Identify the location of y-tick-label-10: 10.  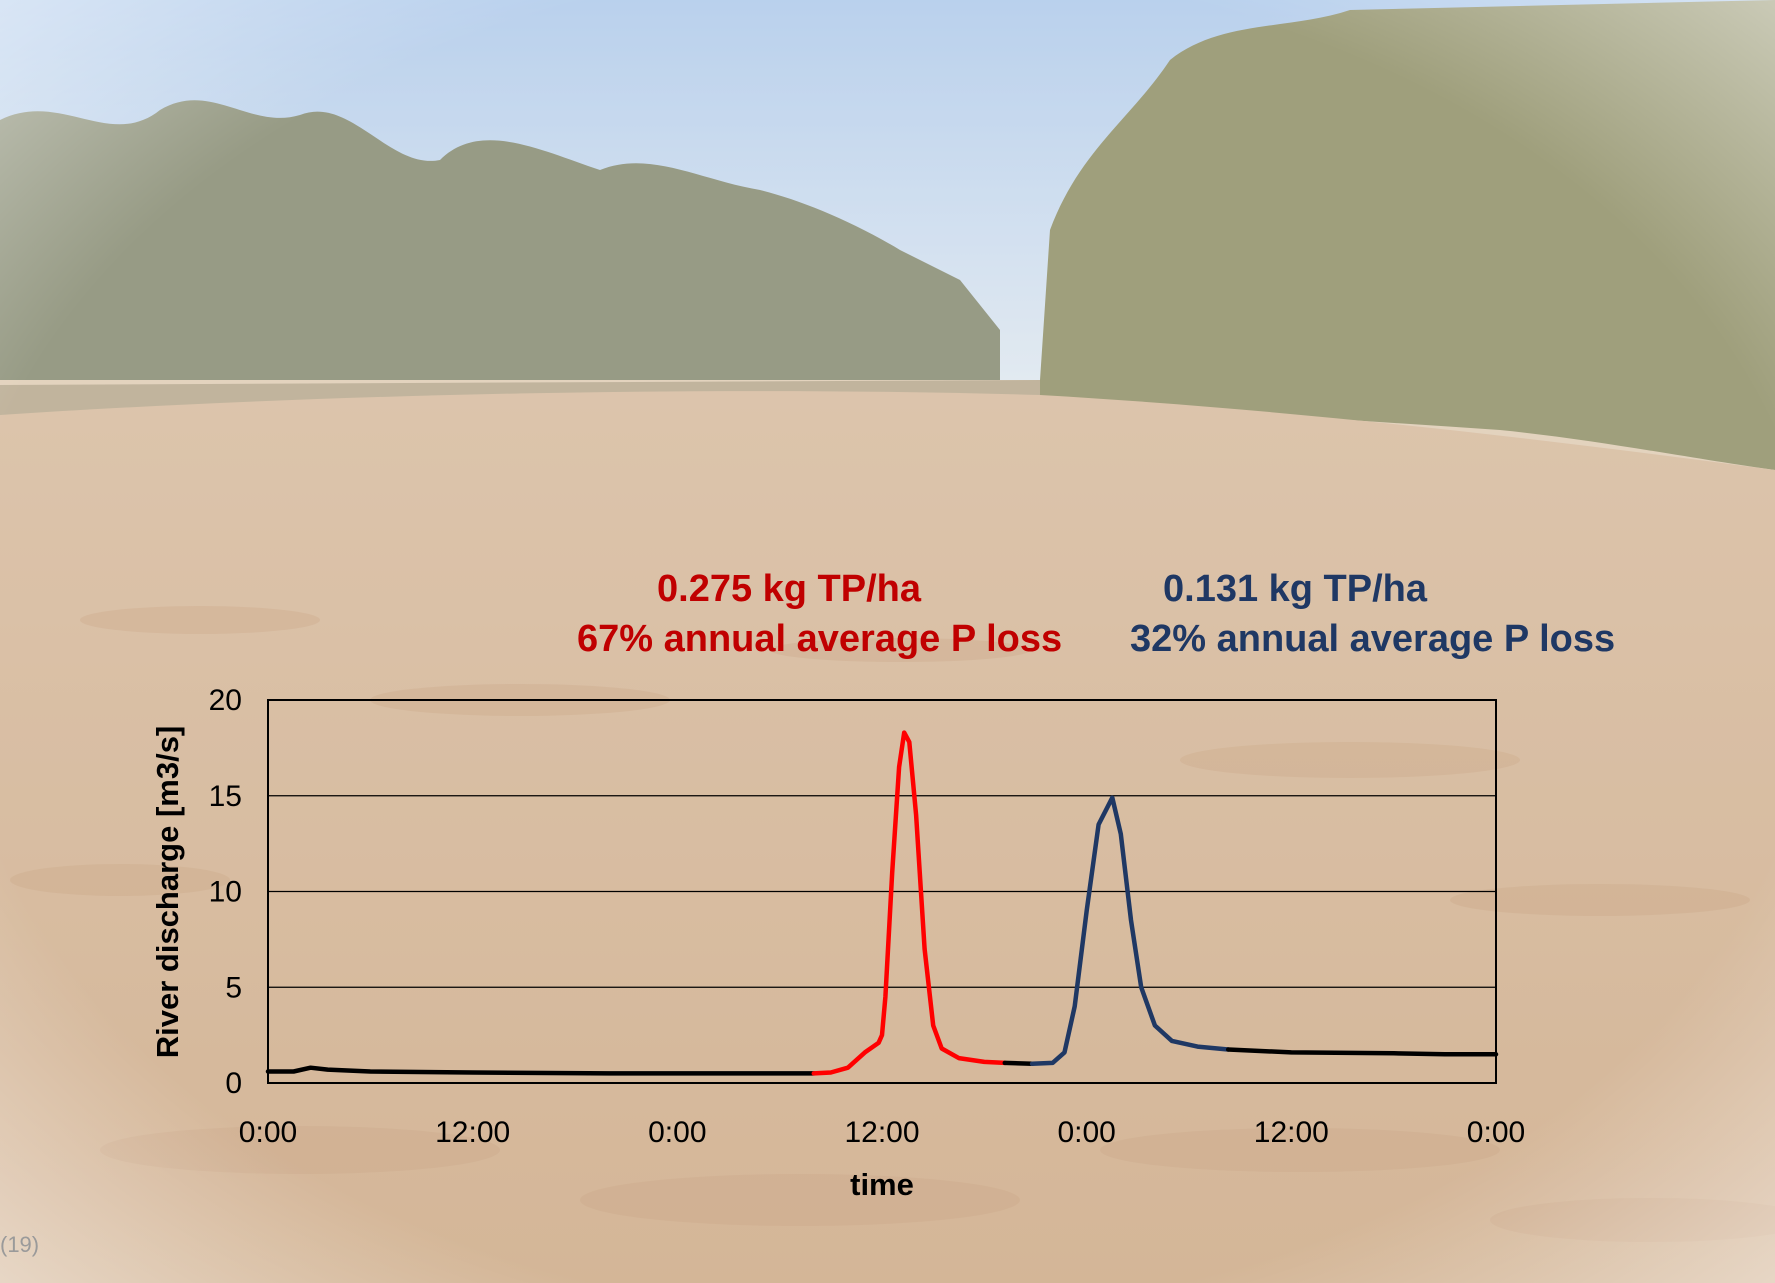
(225, 892).